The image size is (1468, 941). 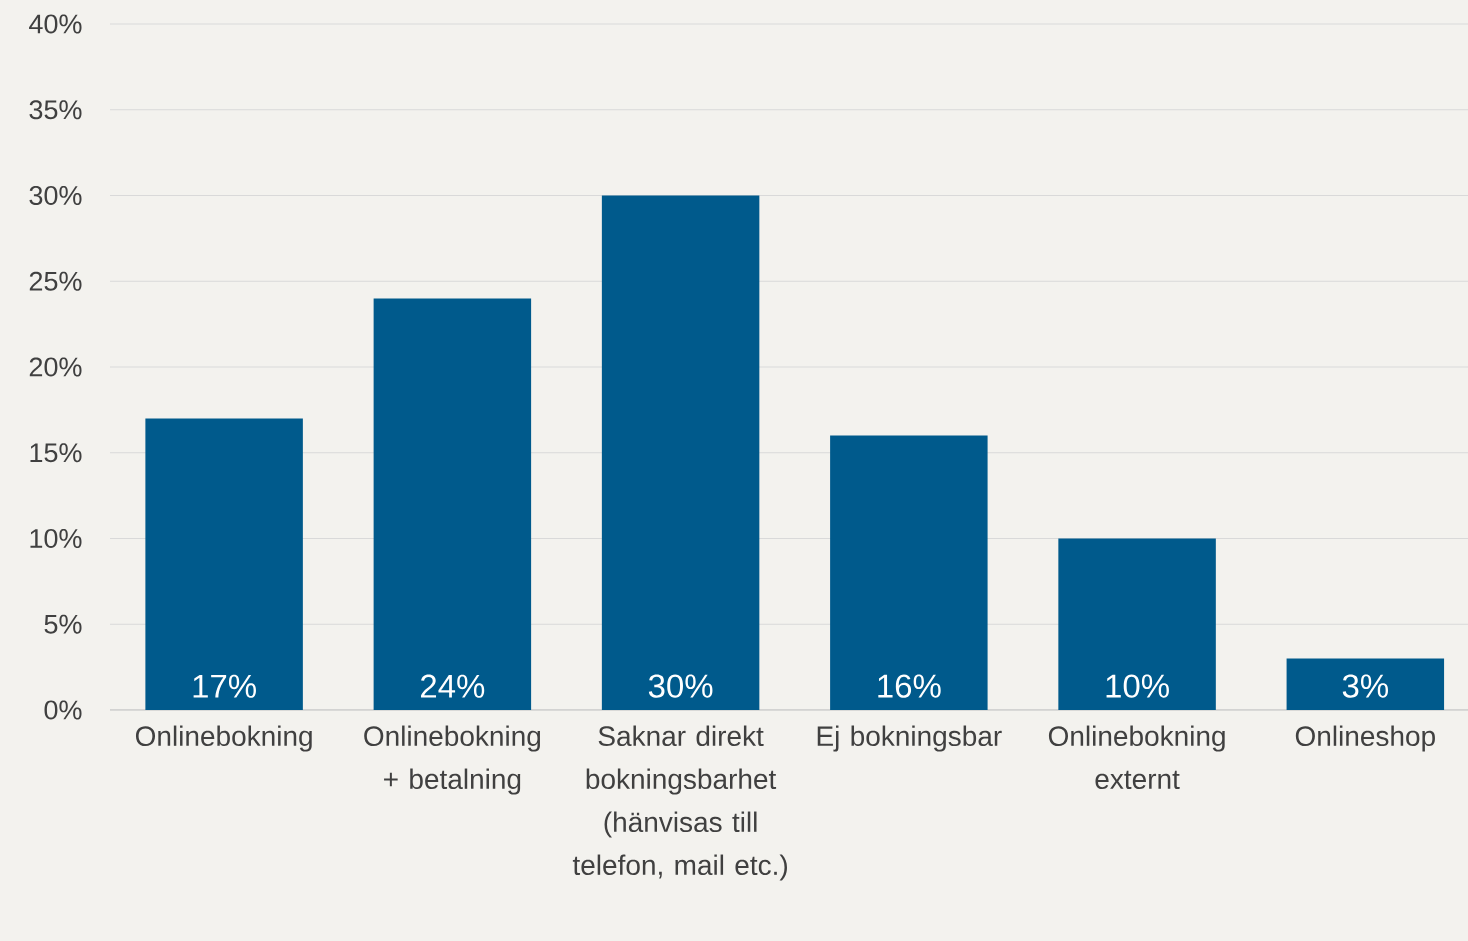 What do you see at coordinates (1137, 686) in the screenshot?
I see `data-label: 10%` at bounding box center [1137, 686].